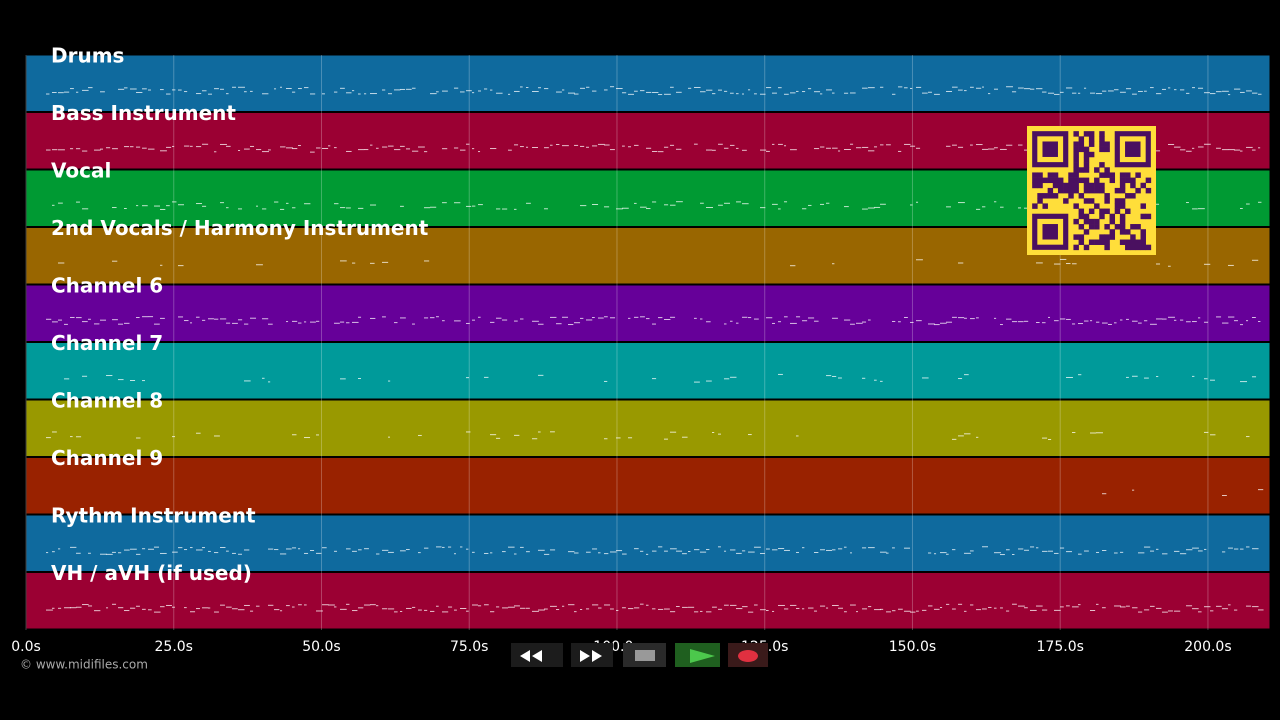  Describe the element at coordinates (1207, 647) in the screenshot. I see `time-tick-label: 200.0s` at that location.